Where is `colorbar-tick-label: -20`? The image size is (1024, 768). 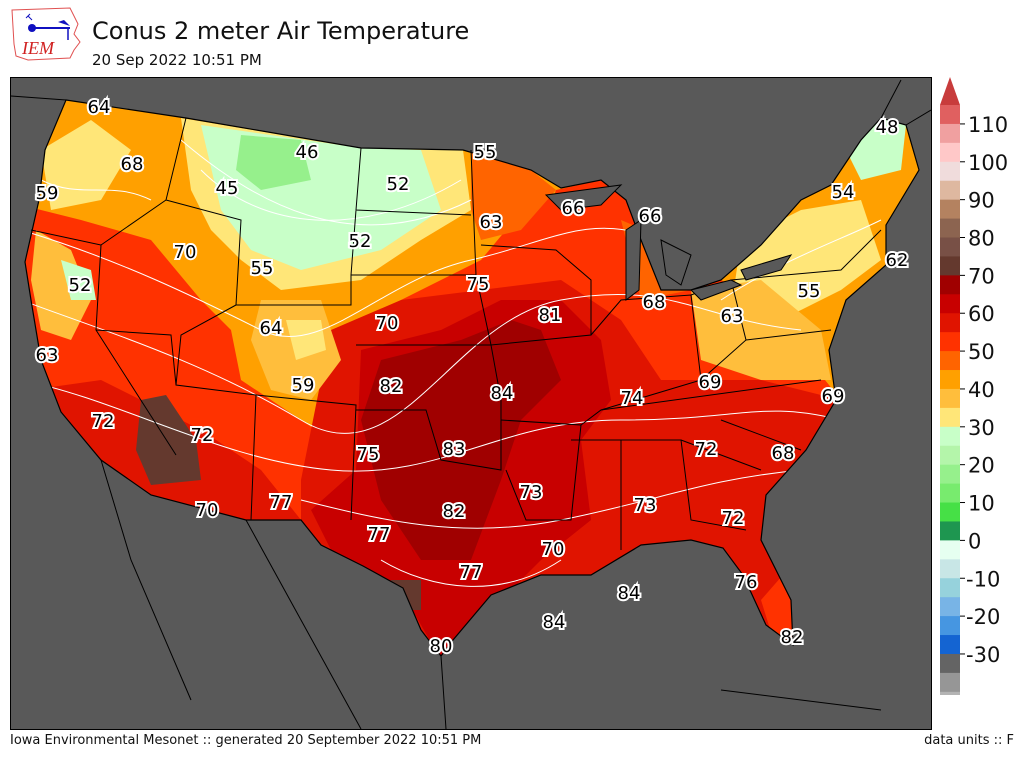
colorbar-tick-label: -20 is located at coordinates (983, 617).